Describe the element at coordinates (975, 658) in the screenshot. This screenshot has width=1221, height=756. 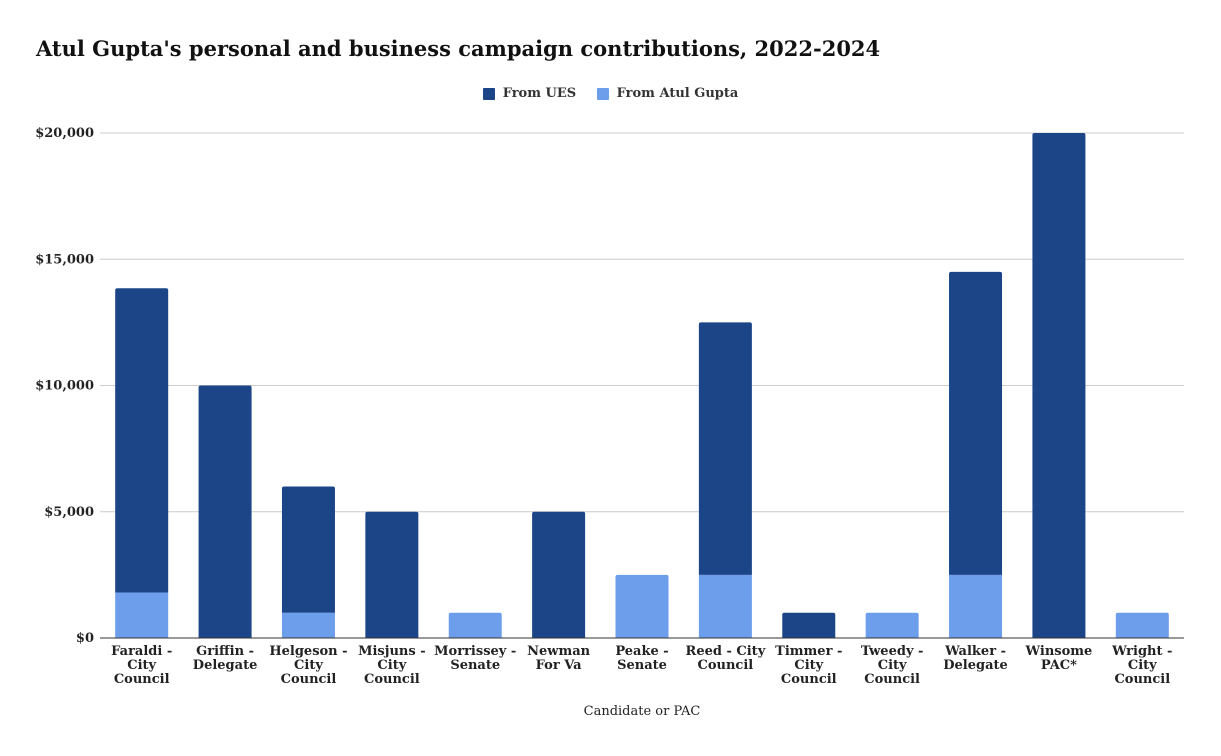
I see `x-category-label: Walker -Delegate` at that location.